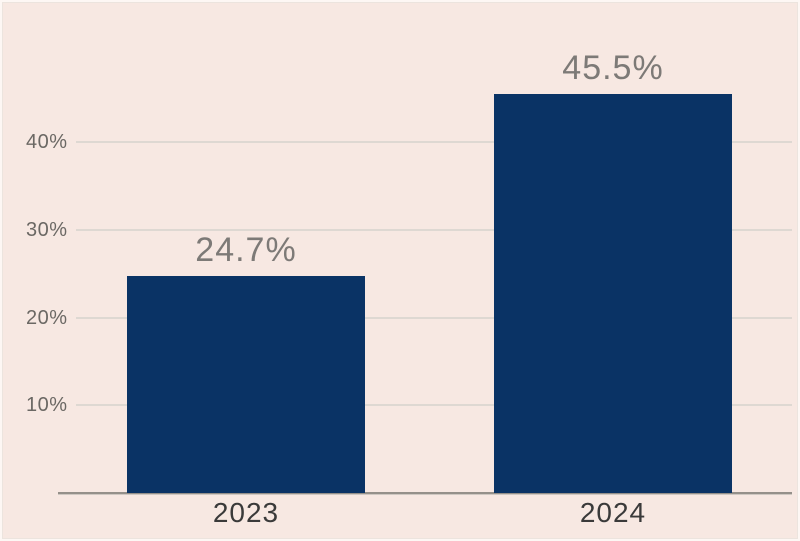 The width and height of the screenshot is (800, 541). What do you see at coordinates (425, 493) in the screenshot?
I see `x-axis-line` at bounding box center [425, 493].